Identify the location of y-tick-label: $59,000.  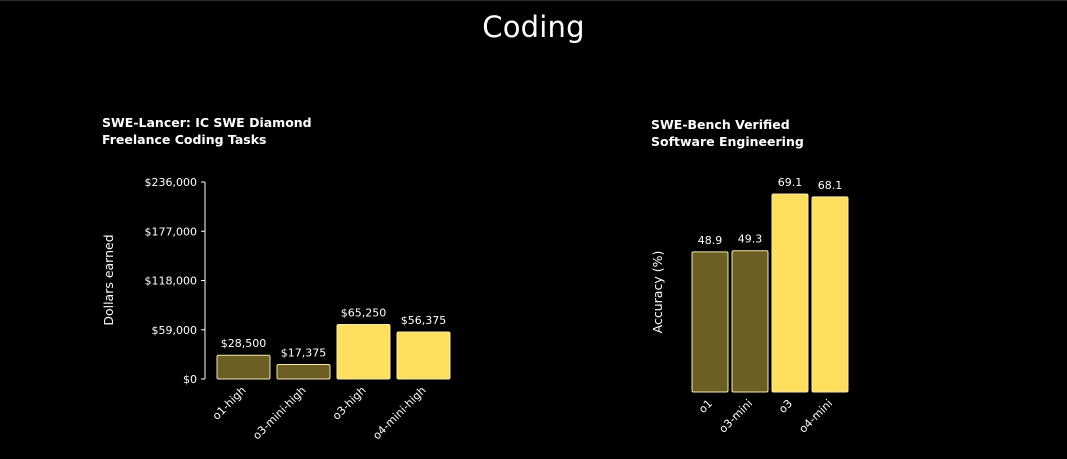
(175, 330).